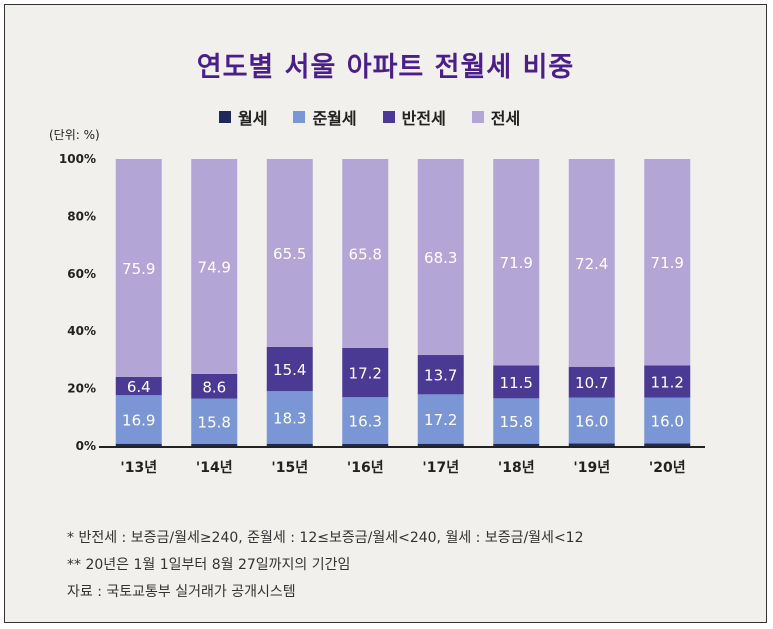 The height and width of the screenshot is (629, 773). Describe the element at coordinates (77, 159) in the screenshot. I see `y-tick-label: 100%` at that location.